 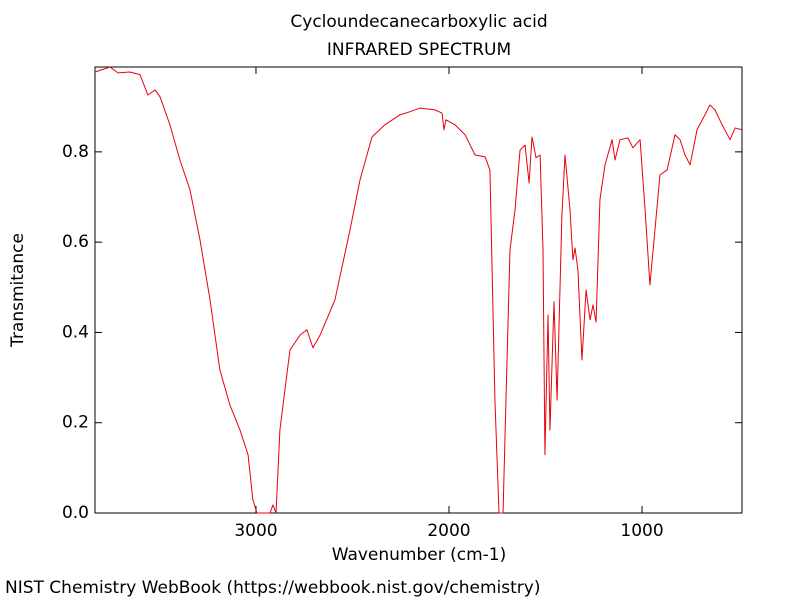 What do you see at coordinates (75, 332) in the screenshot?
I see `y-tick-label: 0.4` at bounding box center [75, 332].